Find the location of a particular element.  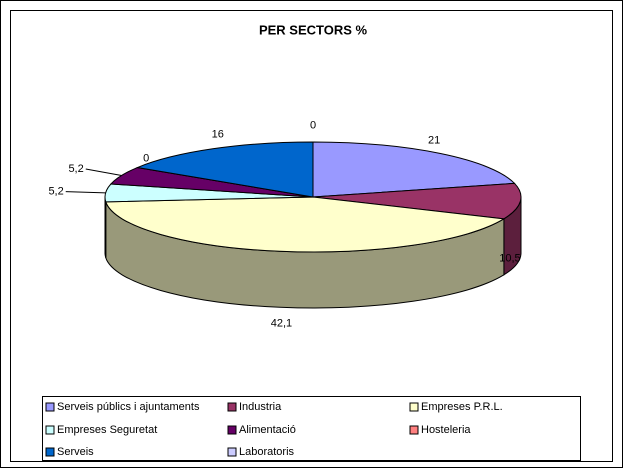

legend-label: Industria is located at coordinates (260, 407).